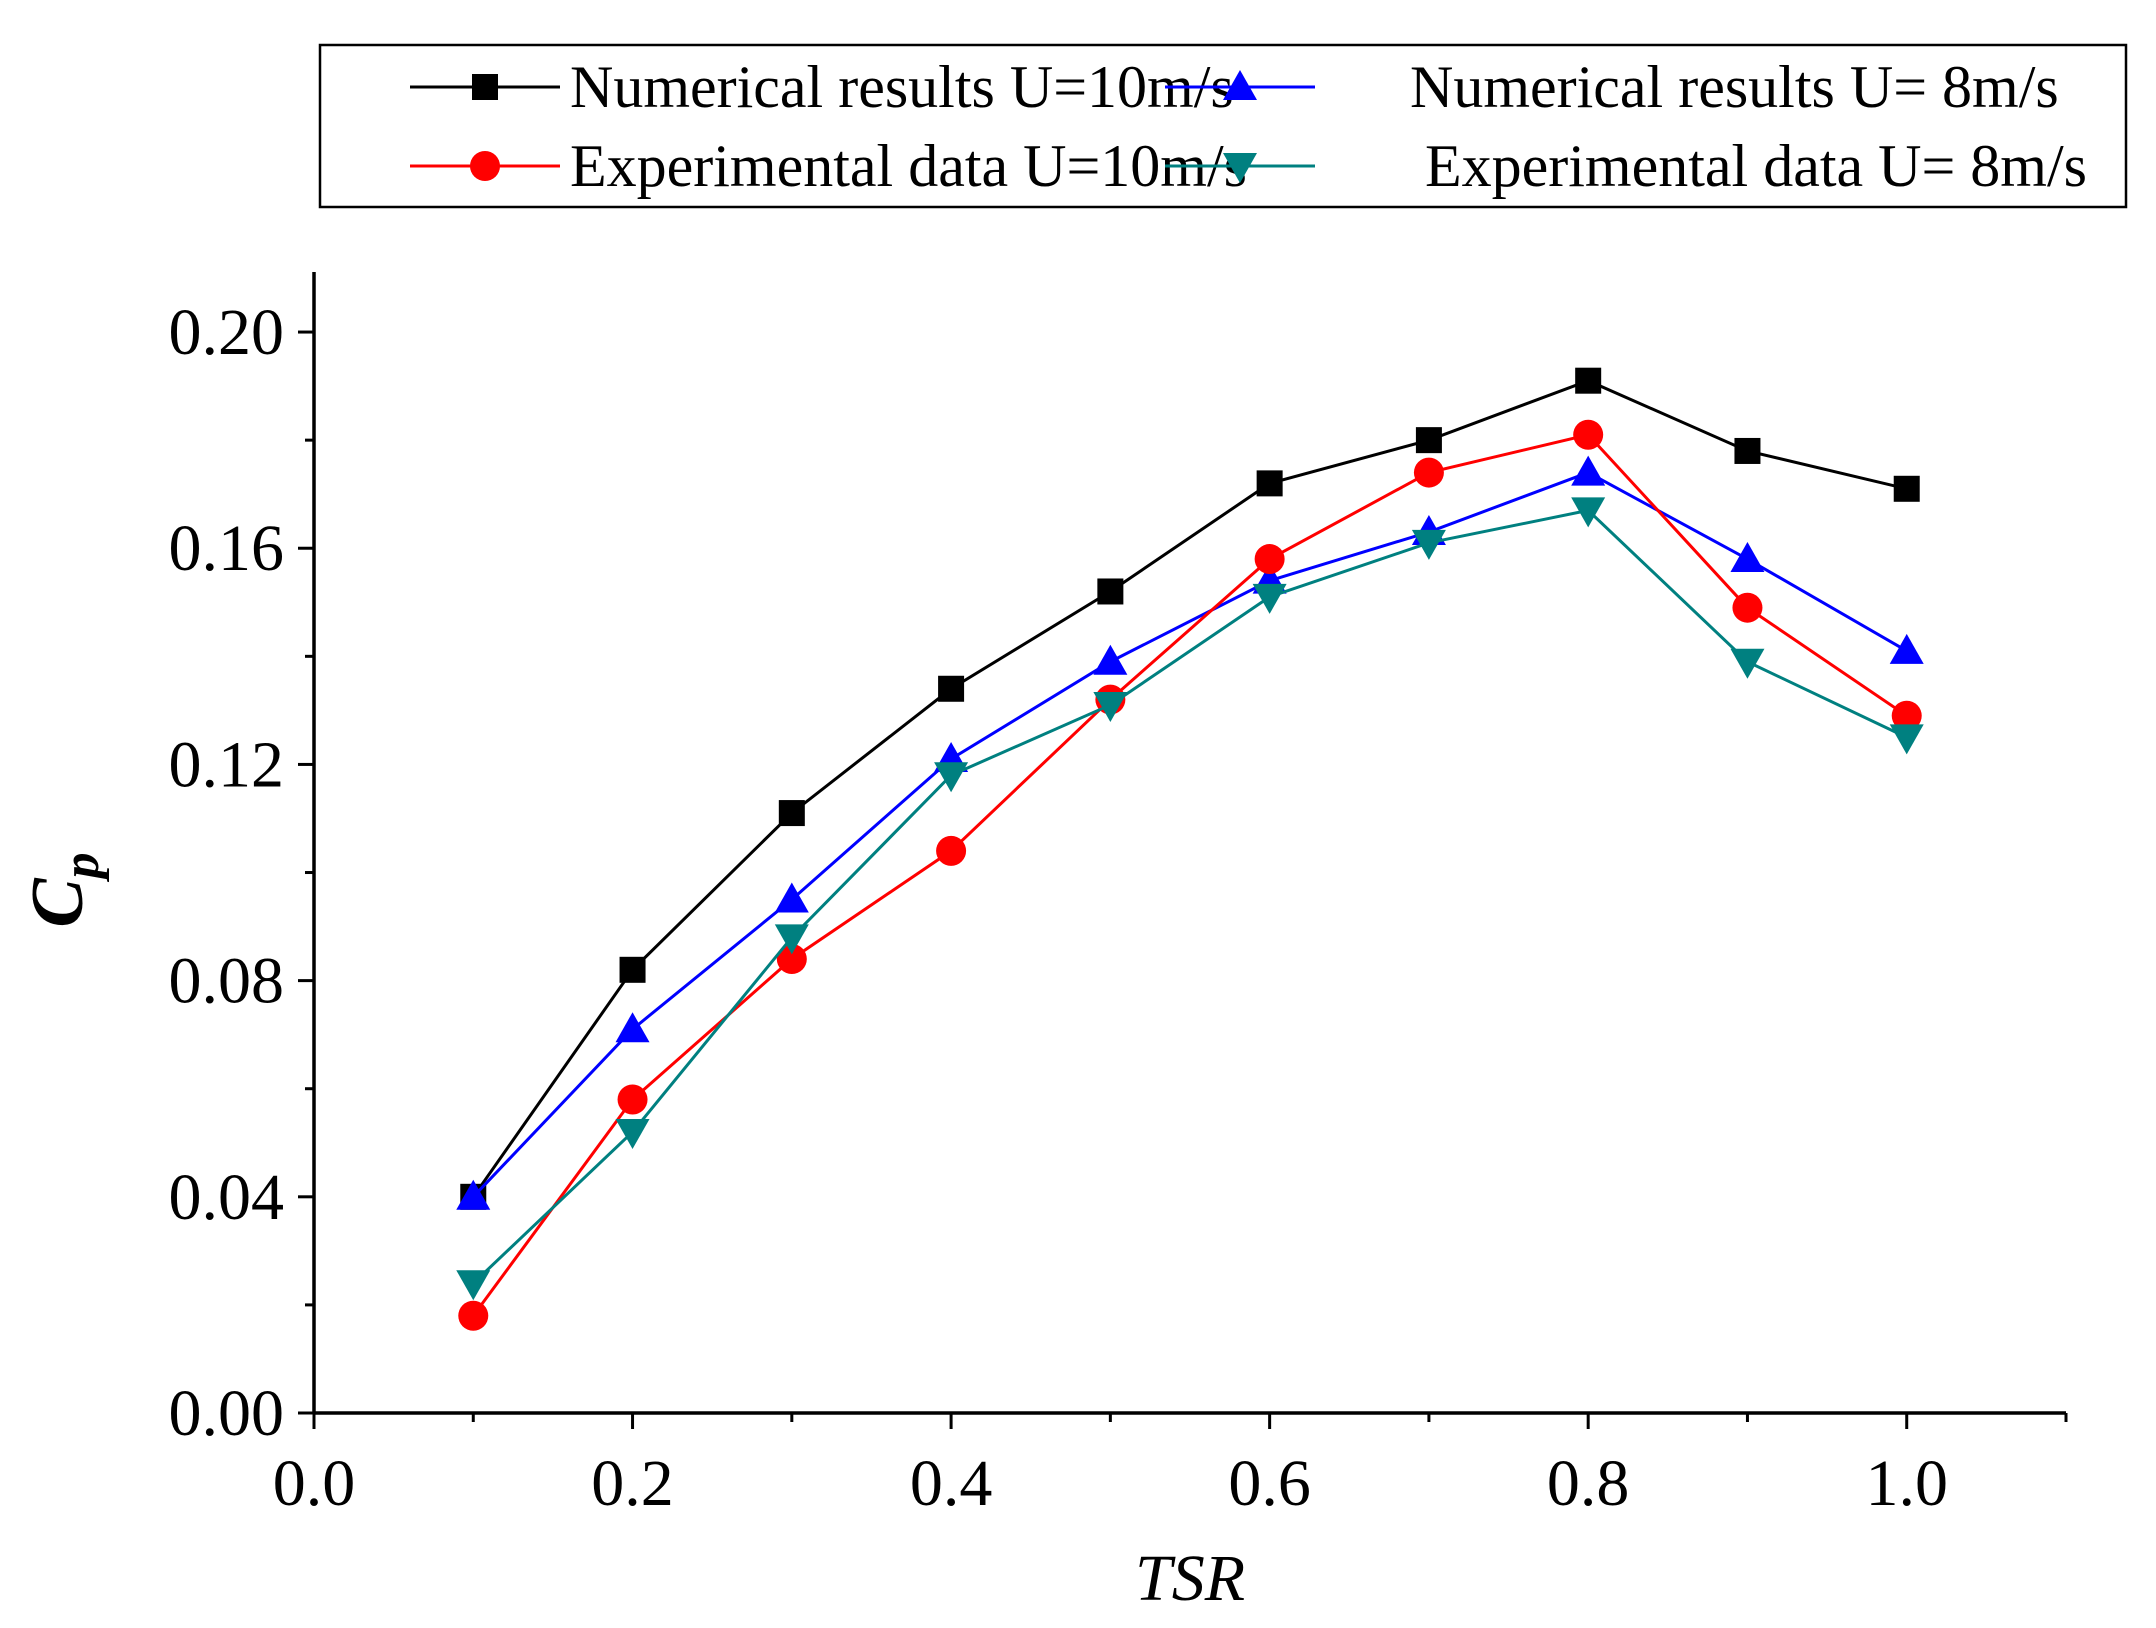 Image resolution: width=2156 pixels, height=1628 pixels. I want to click on legend-box, so click(1223, 126).